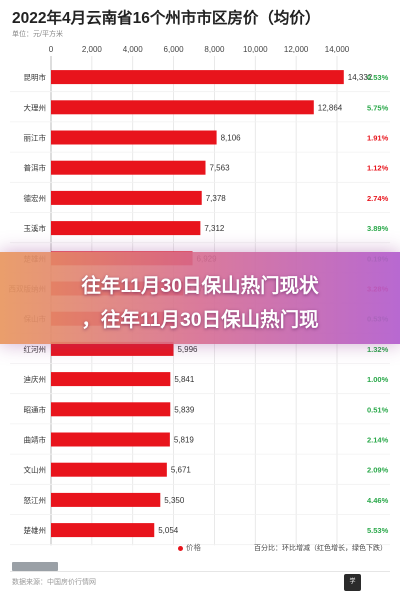  Describe the element at coordinates (174, 49) in the screenshot. I see `x-tick-label: 6,000` at that location.